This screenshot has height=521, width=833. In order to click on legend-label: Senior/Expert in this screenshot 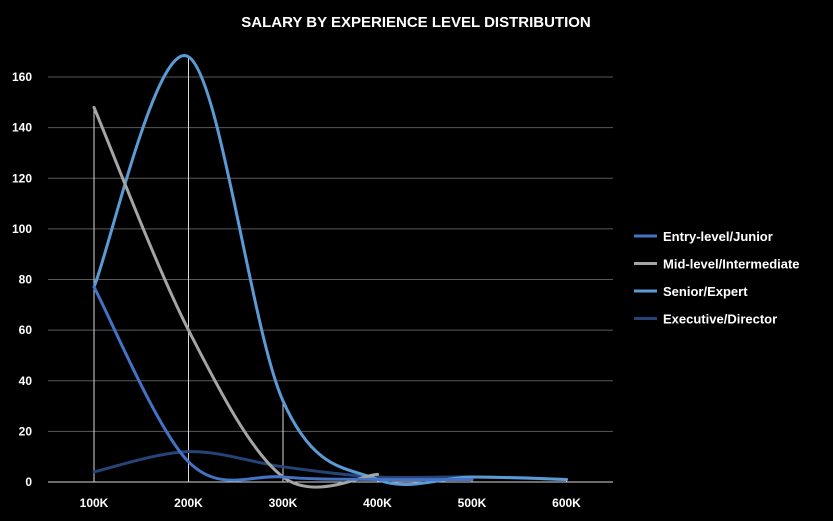, I will do `click(705, 291)`.